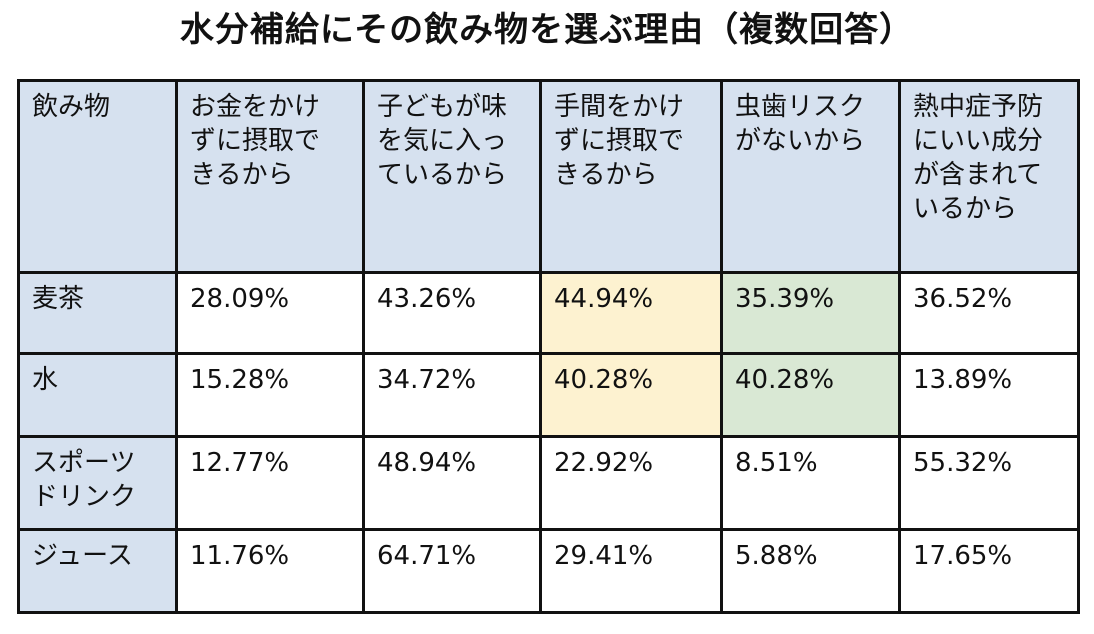 The height and width of the screenshot is (634, 1094). I want to click on header-cell-cavity: 虫歯リスク がないから, so click(810, 176).